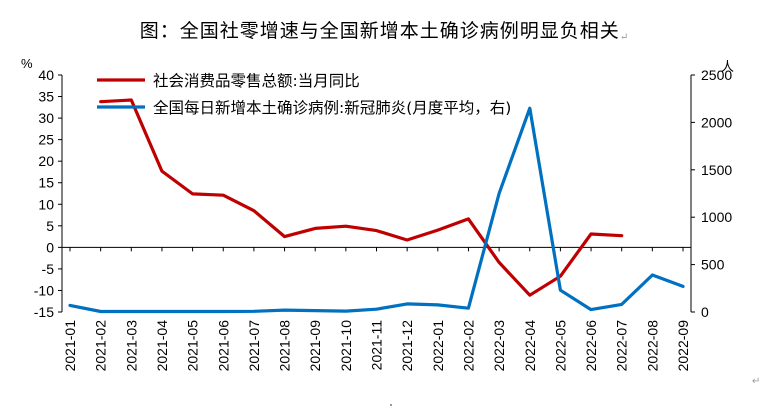 This screenshot has height=410, width=769. Describe the element at coordinates (560, 346) in the screenshot. I see `x-tick-label: 2022-05` at that location.